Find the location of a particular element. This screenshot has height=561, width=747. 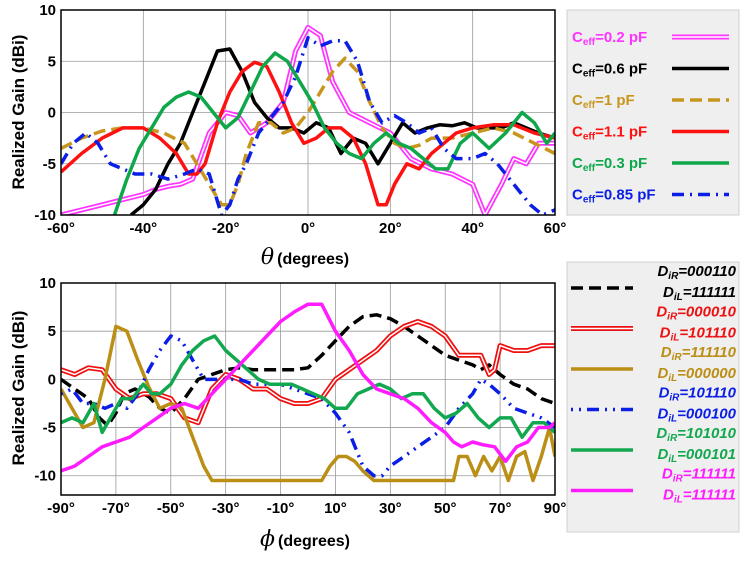

x-tick-label: -40° is located at coordinates (143, 228).